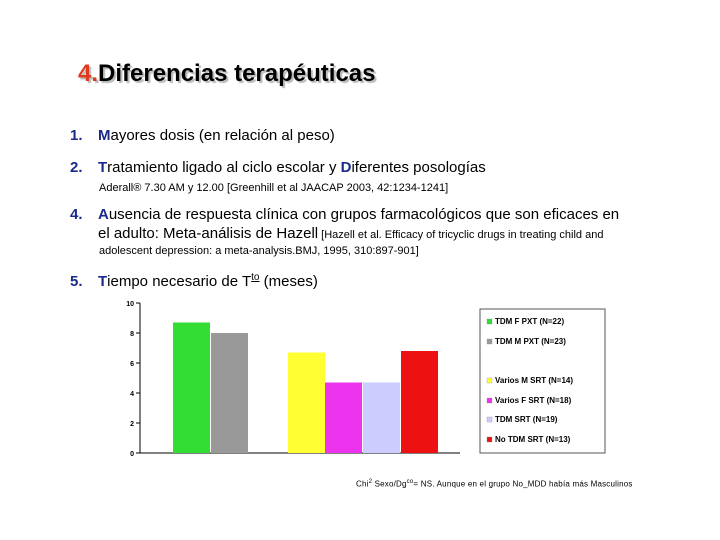 This screenshot has height=540, width=720. Describe the element at coordinates (529, 321) in the screenshot. I see `legend-label: TDM F PXT (N=22)` at that location.